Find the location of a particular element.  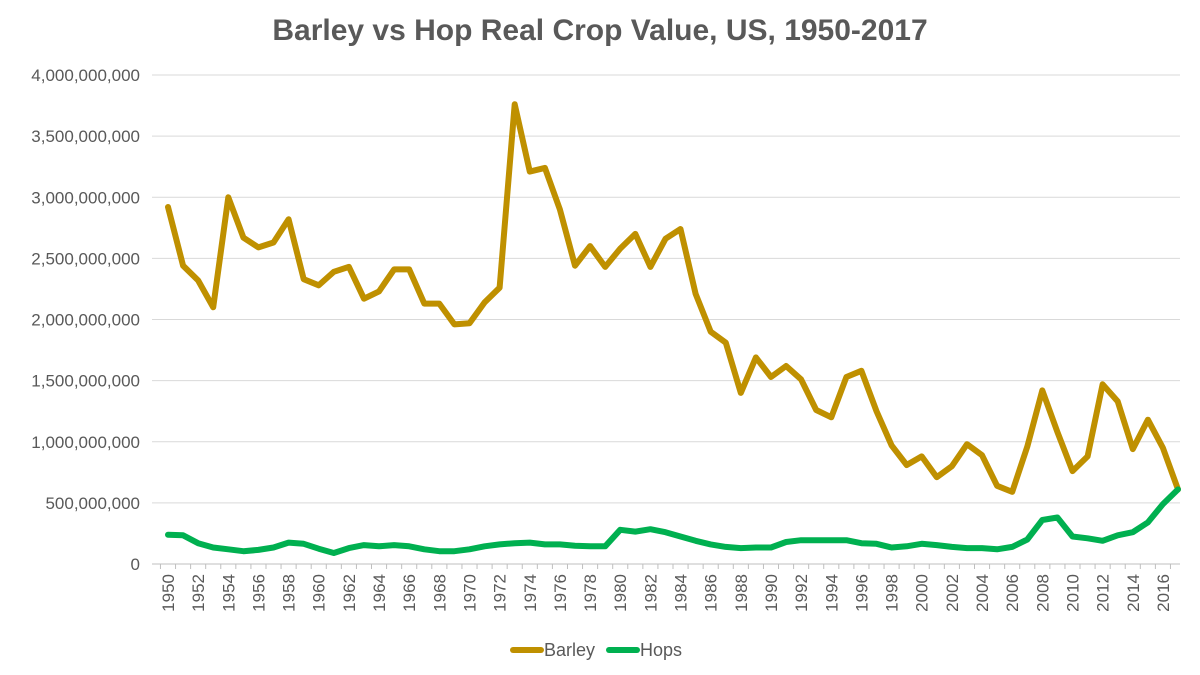

x-tick-label: 1998 is located at coordinates (892, 593).